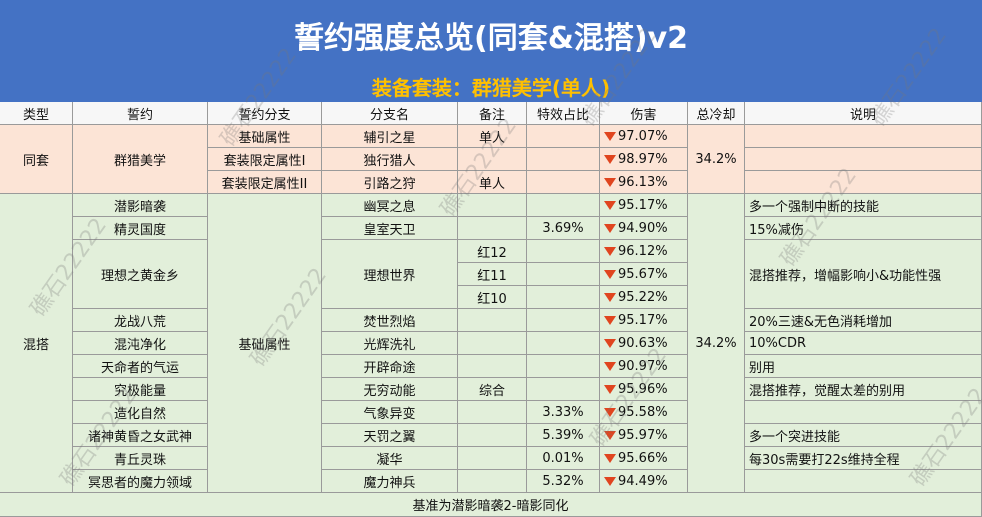 The width and height of the screenshot is (982, 517). What do you see at coordinates (863, 366) in the screenshot?
I see `table-cell: 别用` at bounding box center [863, 366].